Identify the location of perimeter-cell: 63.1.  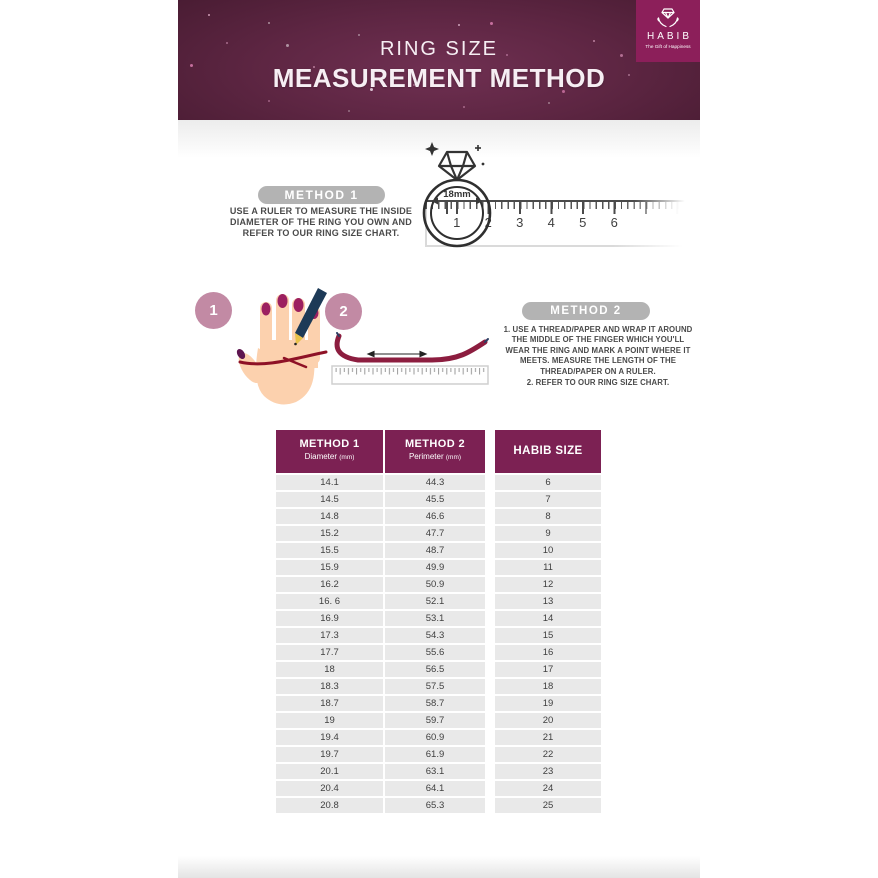
(435, 772).